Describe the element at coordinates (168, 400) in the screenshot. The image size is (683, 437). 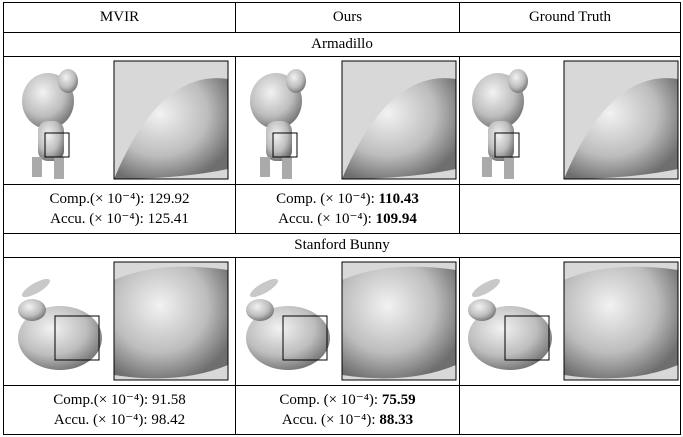
I see `comp-value: 91.58` at that location.